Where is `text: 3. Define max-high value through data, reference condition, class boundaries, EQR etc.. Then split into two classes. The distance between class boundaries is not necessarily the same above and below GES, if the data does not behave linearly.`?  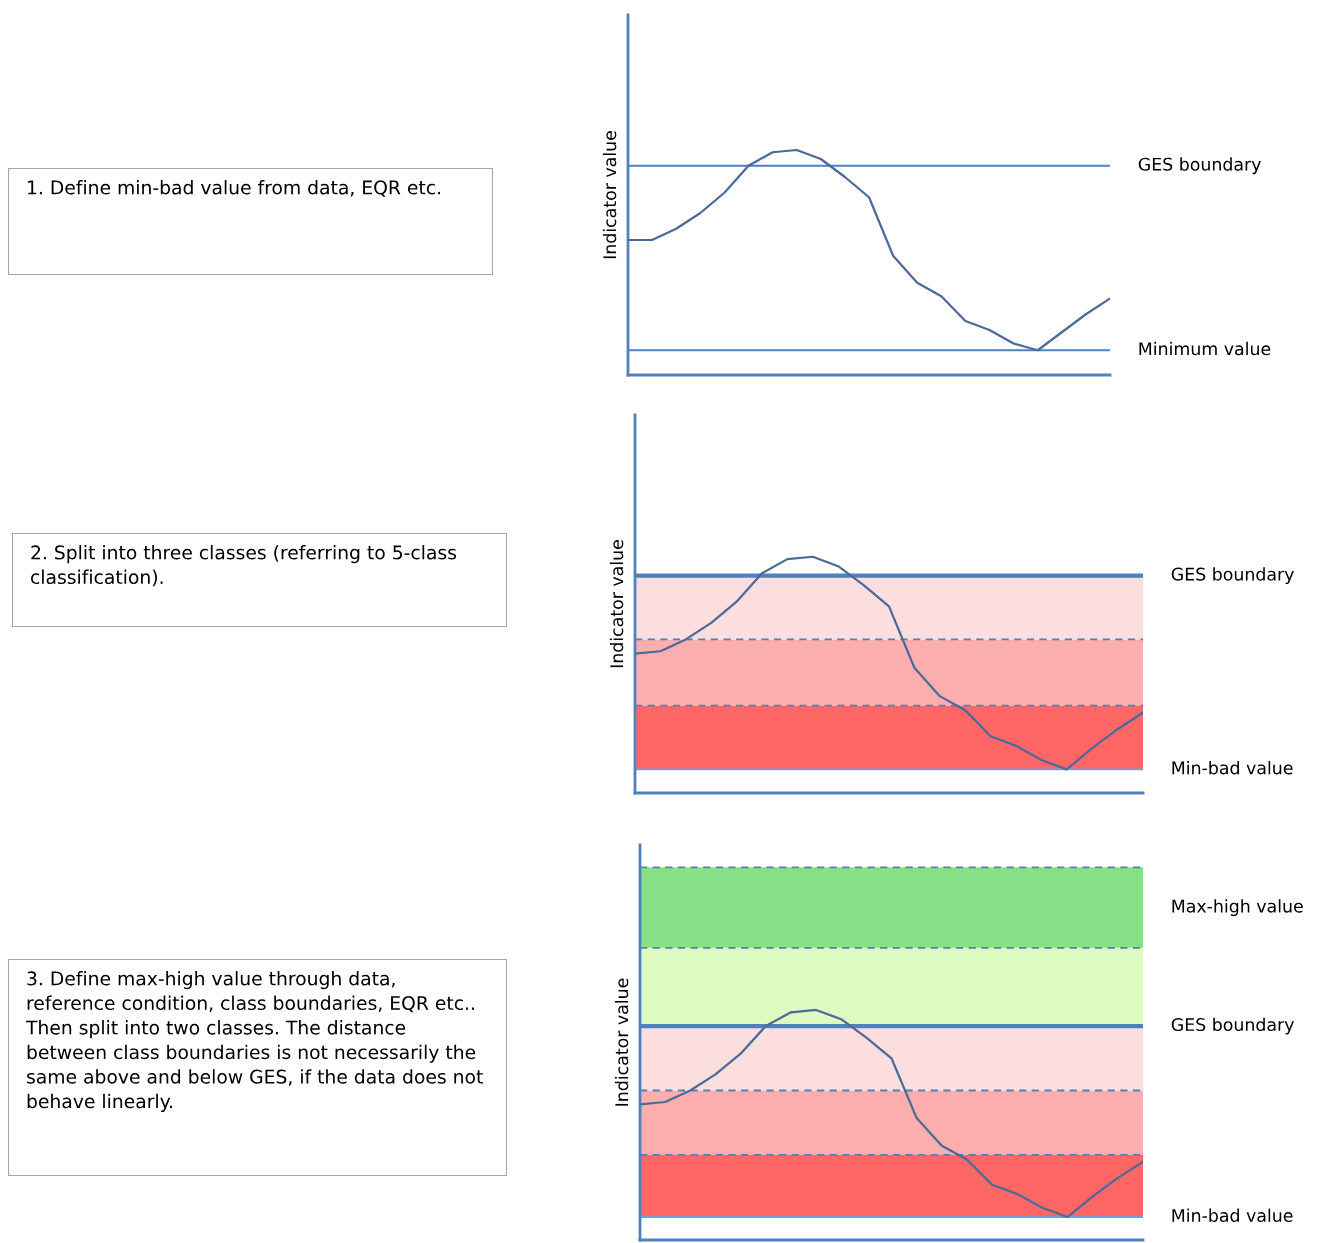 text: 3. Define max-high value through data, reference condition, class boundaries, EQR etc.. Then split into two classes. The distance between class boundaries is not necessarily the same above and below GES, if the data does not behave linearly. is located at coordinates (254, 1041).